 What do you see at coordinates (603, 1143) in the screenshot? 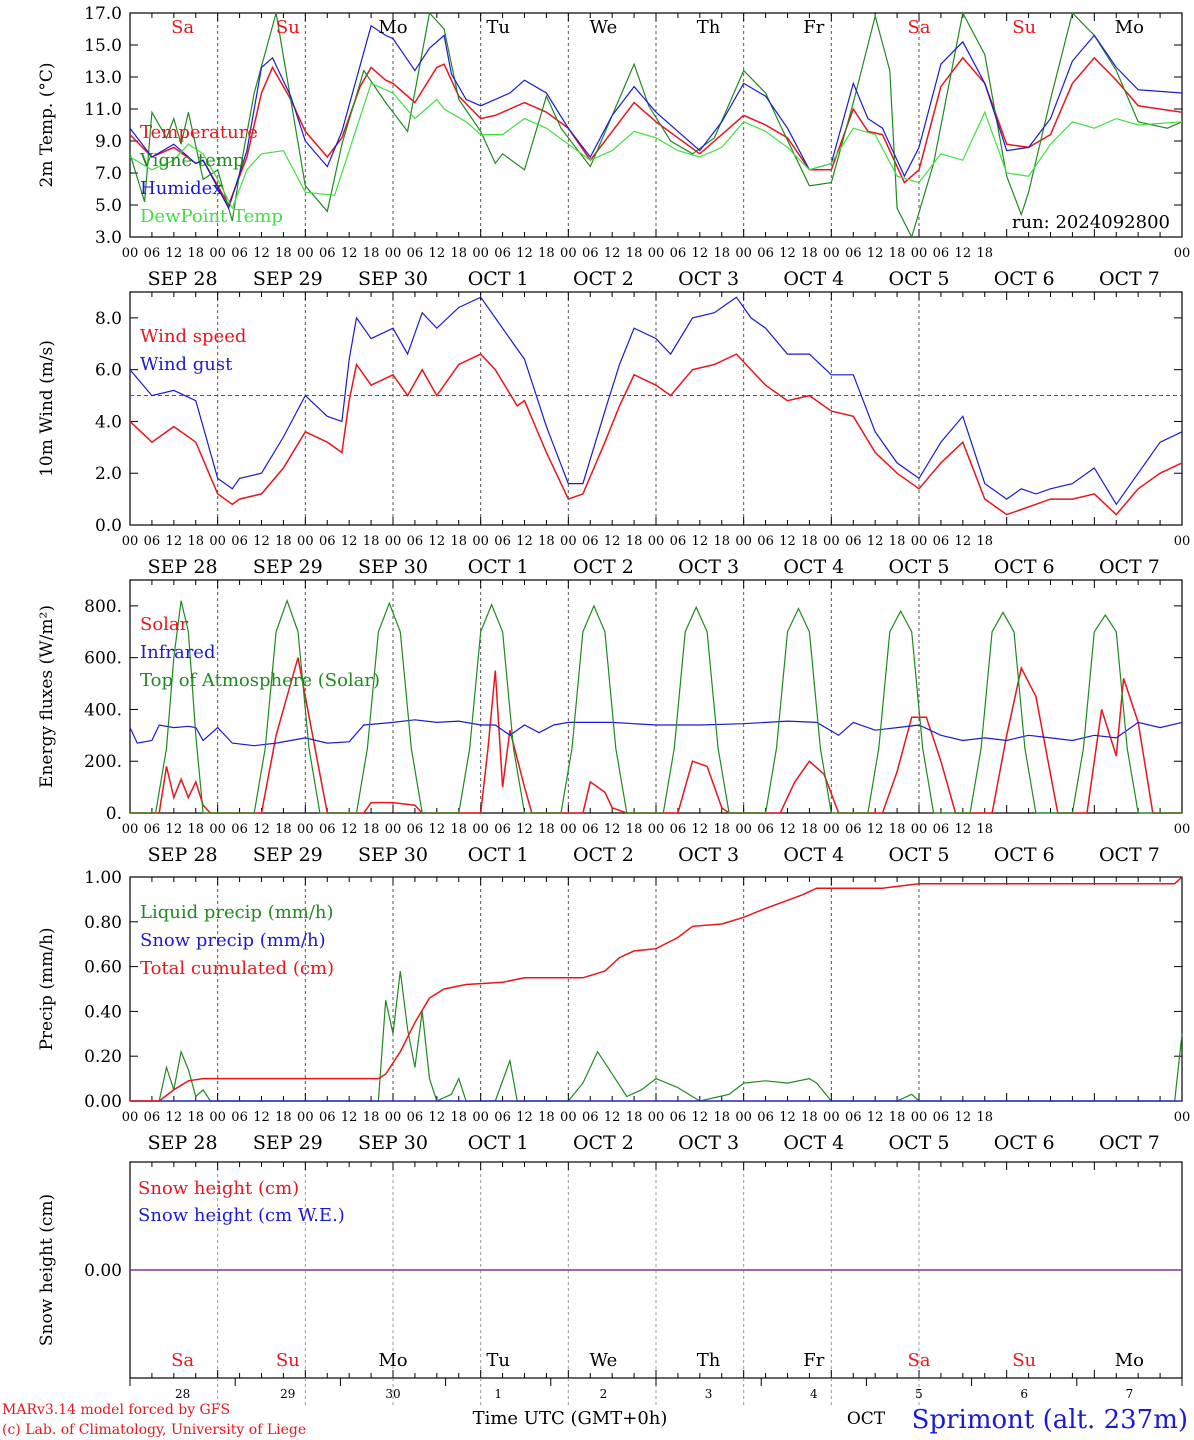
I see `date-label: OCT 2` at bounding box center [603, 1143].